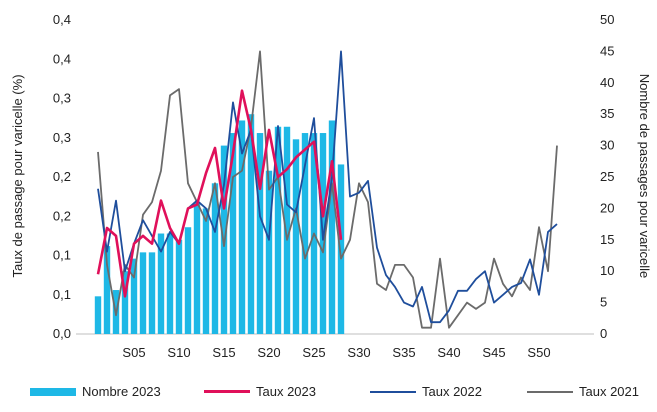 This screenshot has width=657, height=412. What do you see at coordinates (313, 352) in the screenshot?
I see `x-tick-label: S25` at bounding box center [313, 352].